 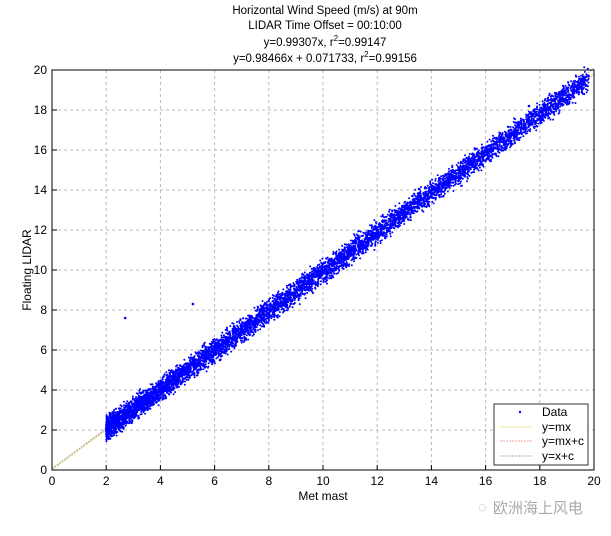 What do you see at coordinates (299, 43) in the screenshot?
I see `fit1-eq: y=0.99307x, r` at bounding box center [299, 43].